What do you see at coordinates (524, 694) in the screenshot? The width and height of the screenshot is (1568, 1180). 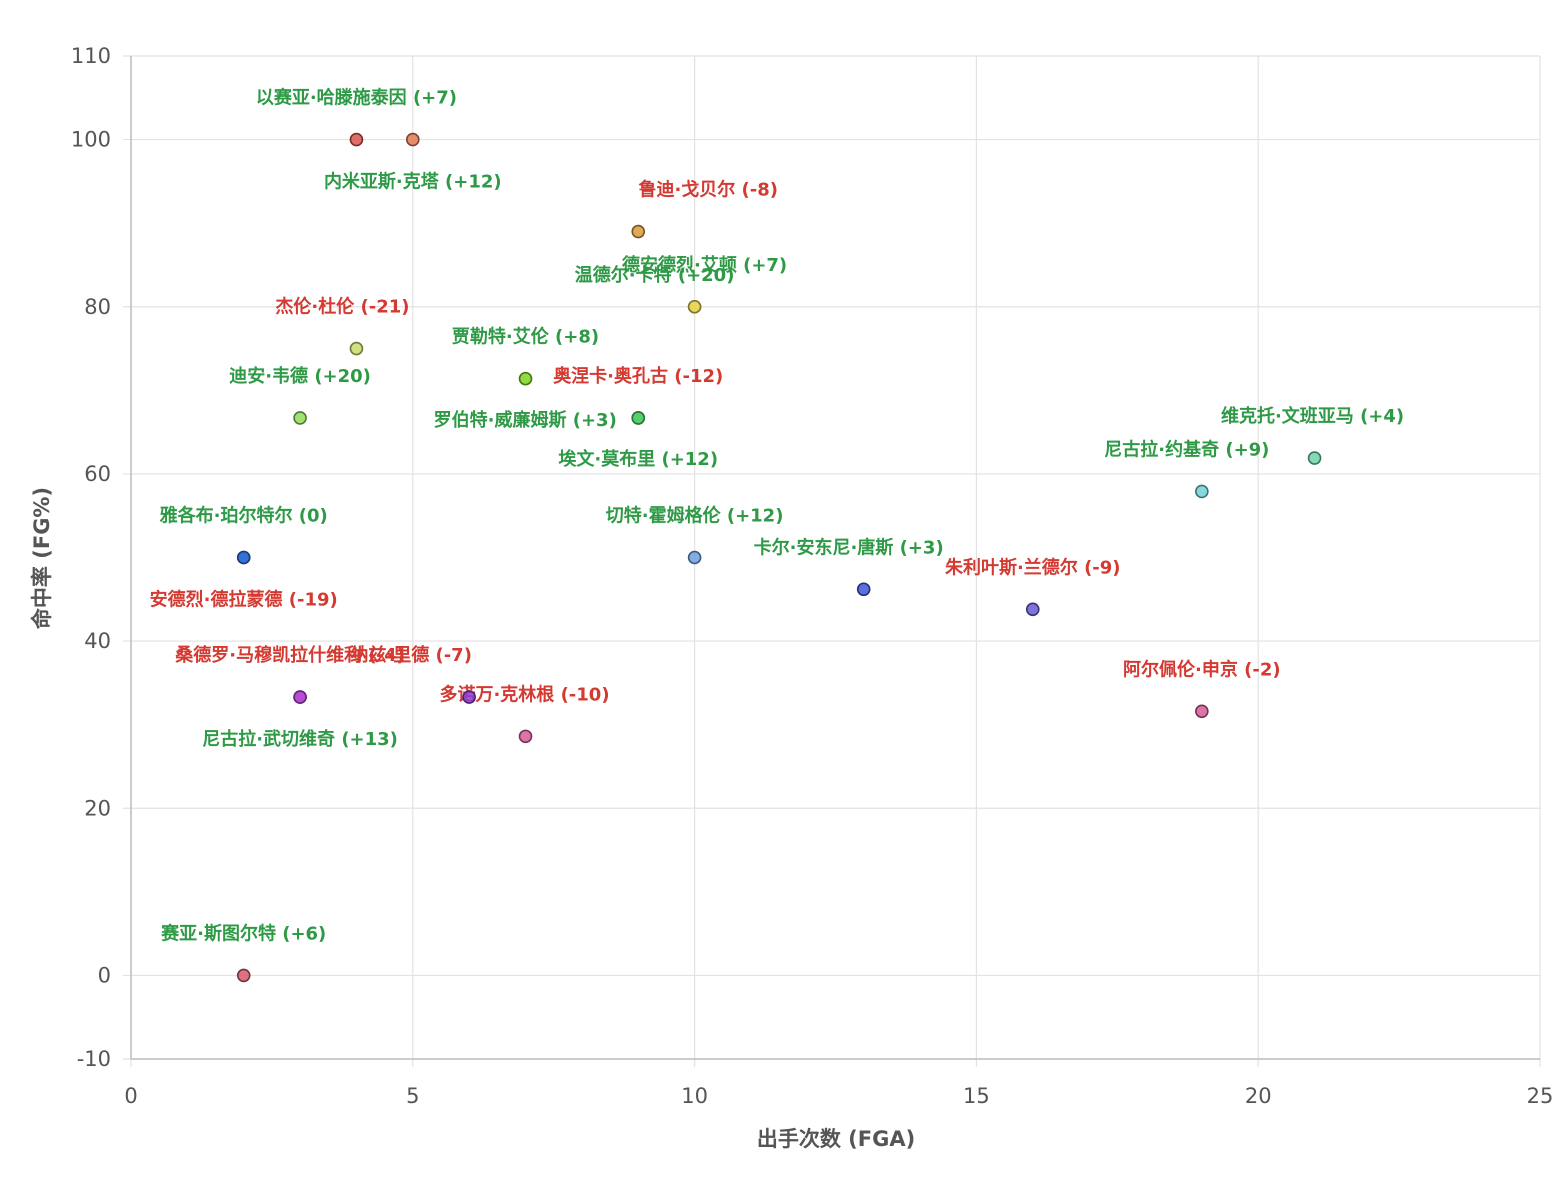 I see `point-label: 多诺万·克林根 (-10)` at bounding box center [524, 694].